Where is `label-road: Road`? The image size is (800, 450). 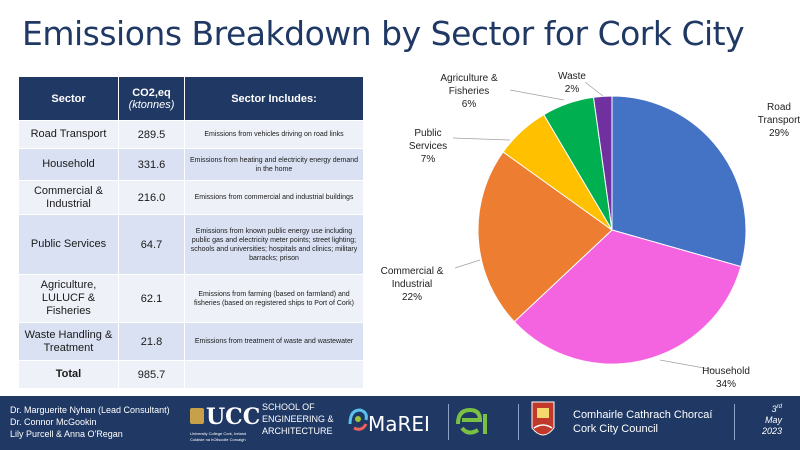 label-road: Road is located at coordinates (779, 107).